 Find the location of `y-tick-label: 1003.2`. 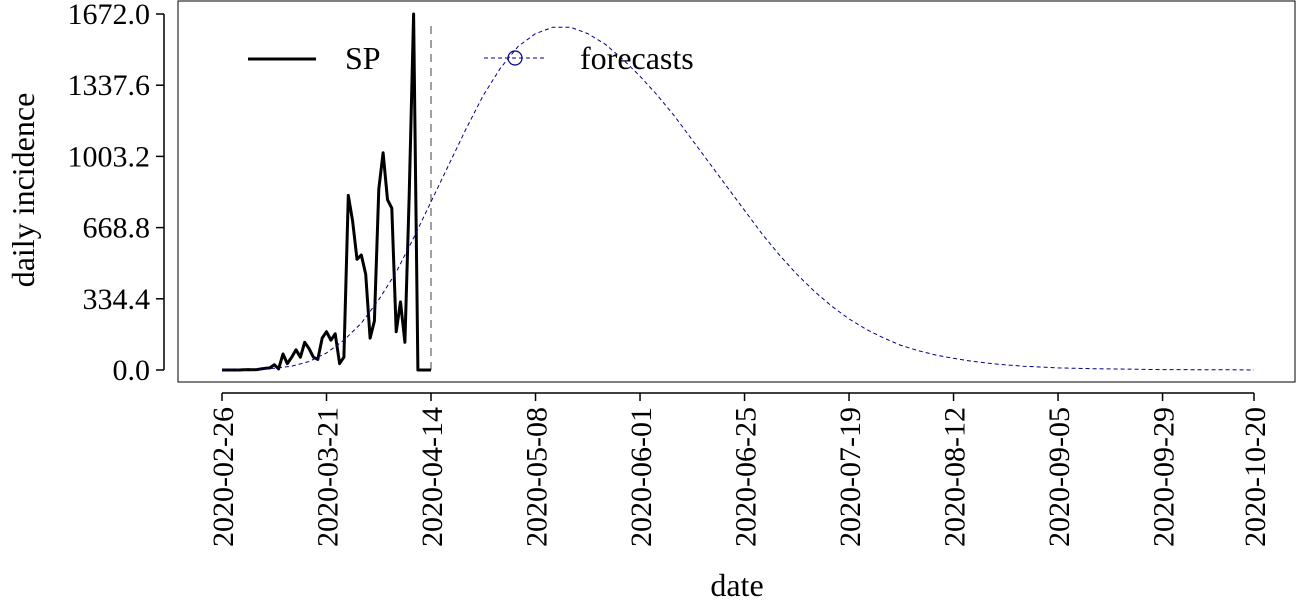

y-tick-label: 1003.2 is located at coordinates (109, 156).